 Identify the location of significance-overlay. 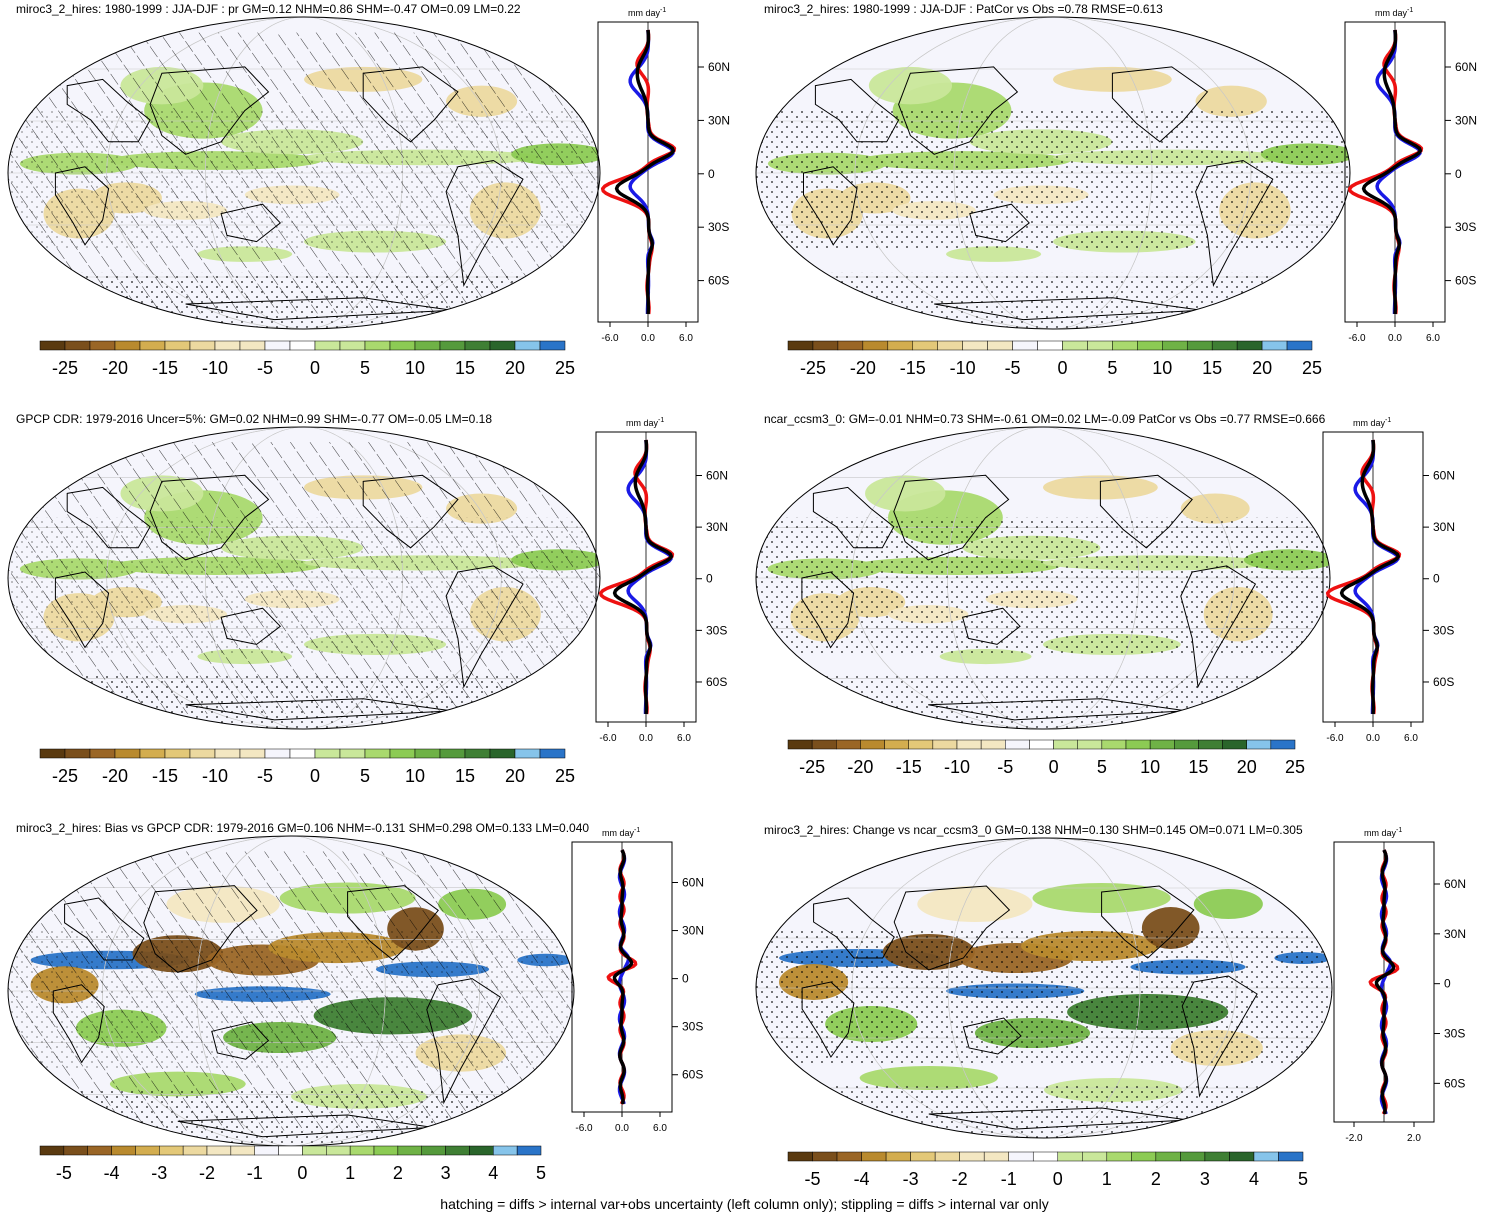
(291, 998).